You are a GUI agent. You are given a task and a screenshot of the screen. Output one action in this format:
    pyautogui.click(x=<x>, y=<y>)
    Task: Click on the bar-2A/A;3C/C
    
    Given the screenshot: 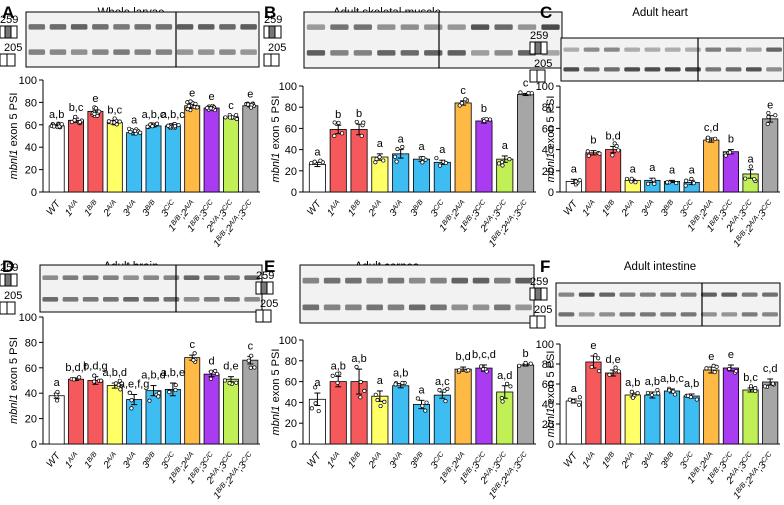 What is the action you would take?
    pyautogui.click(x=231, y=411)
    